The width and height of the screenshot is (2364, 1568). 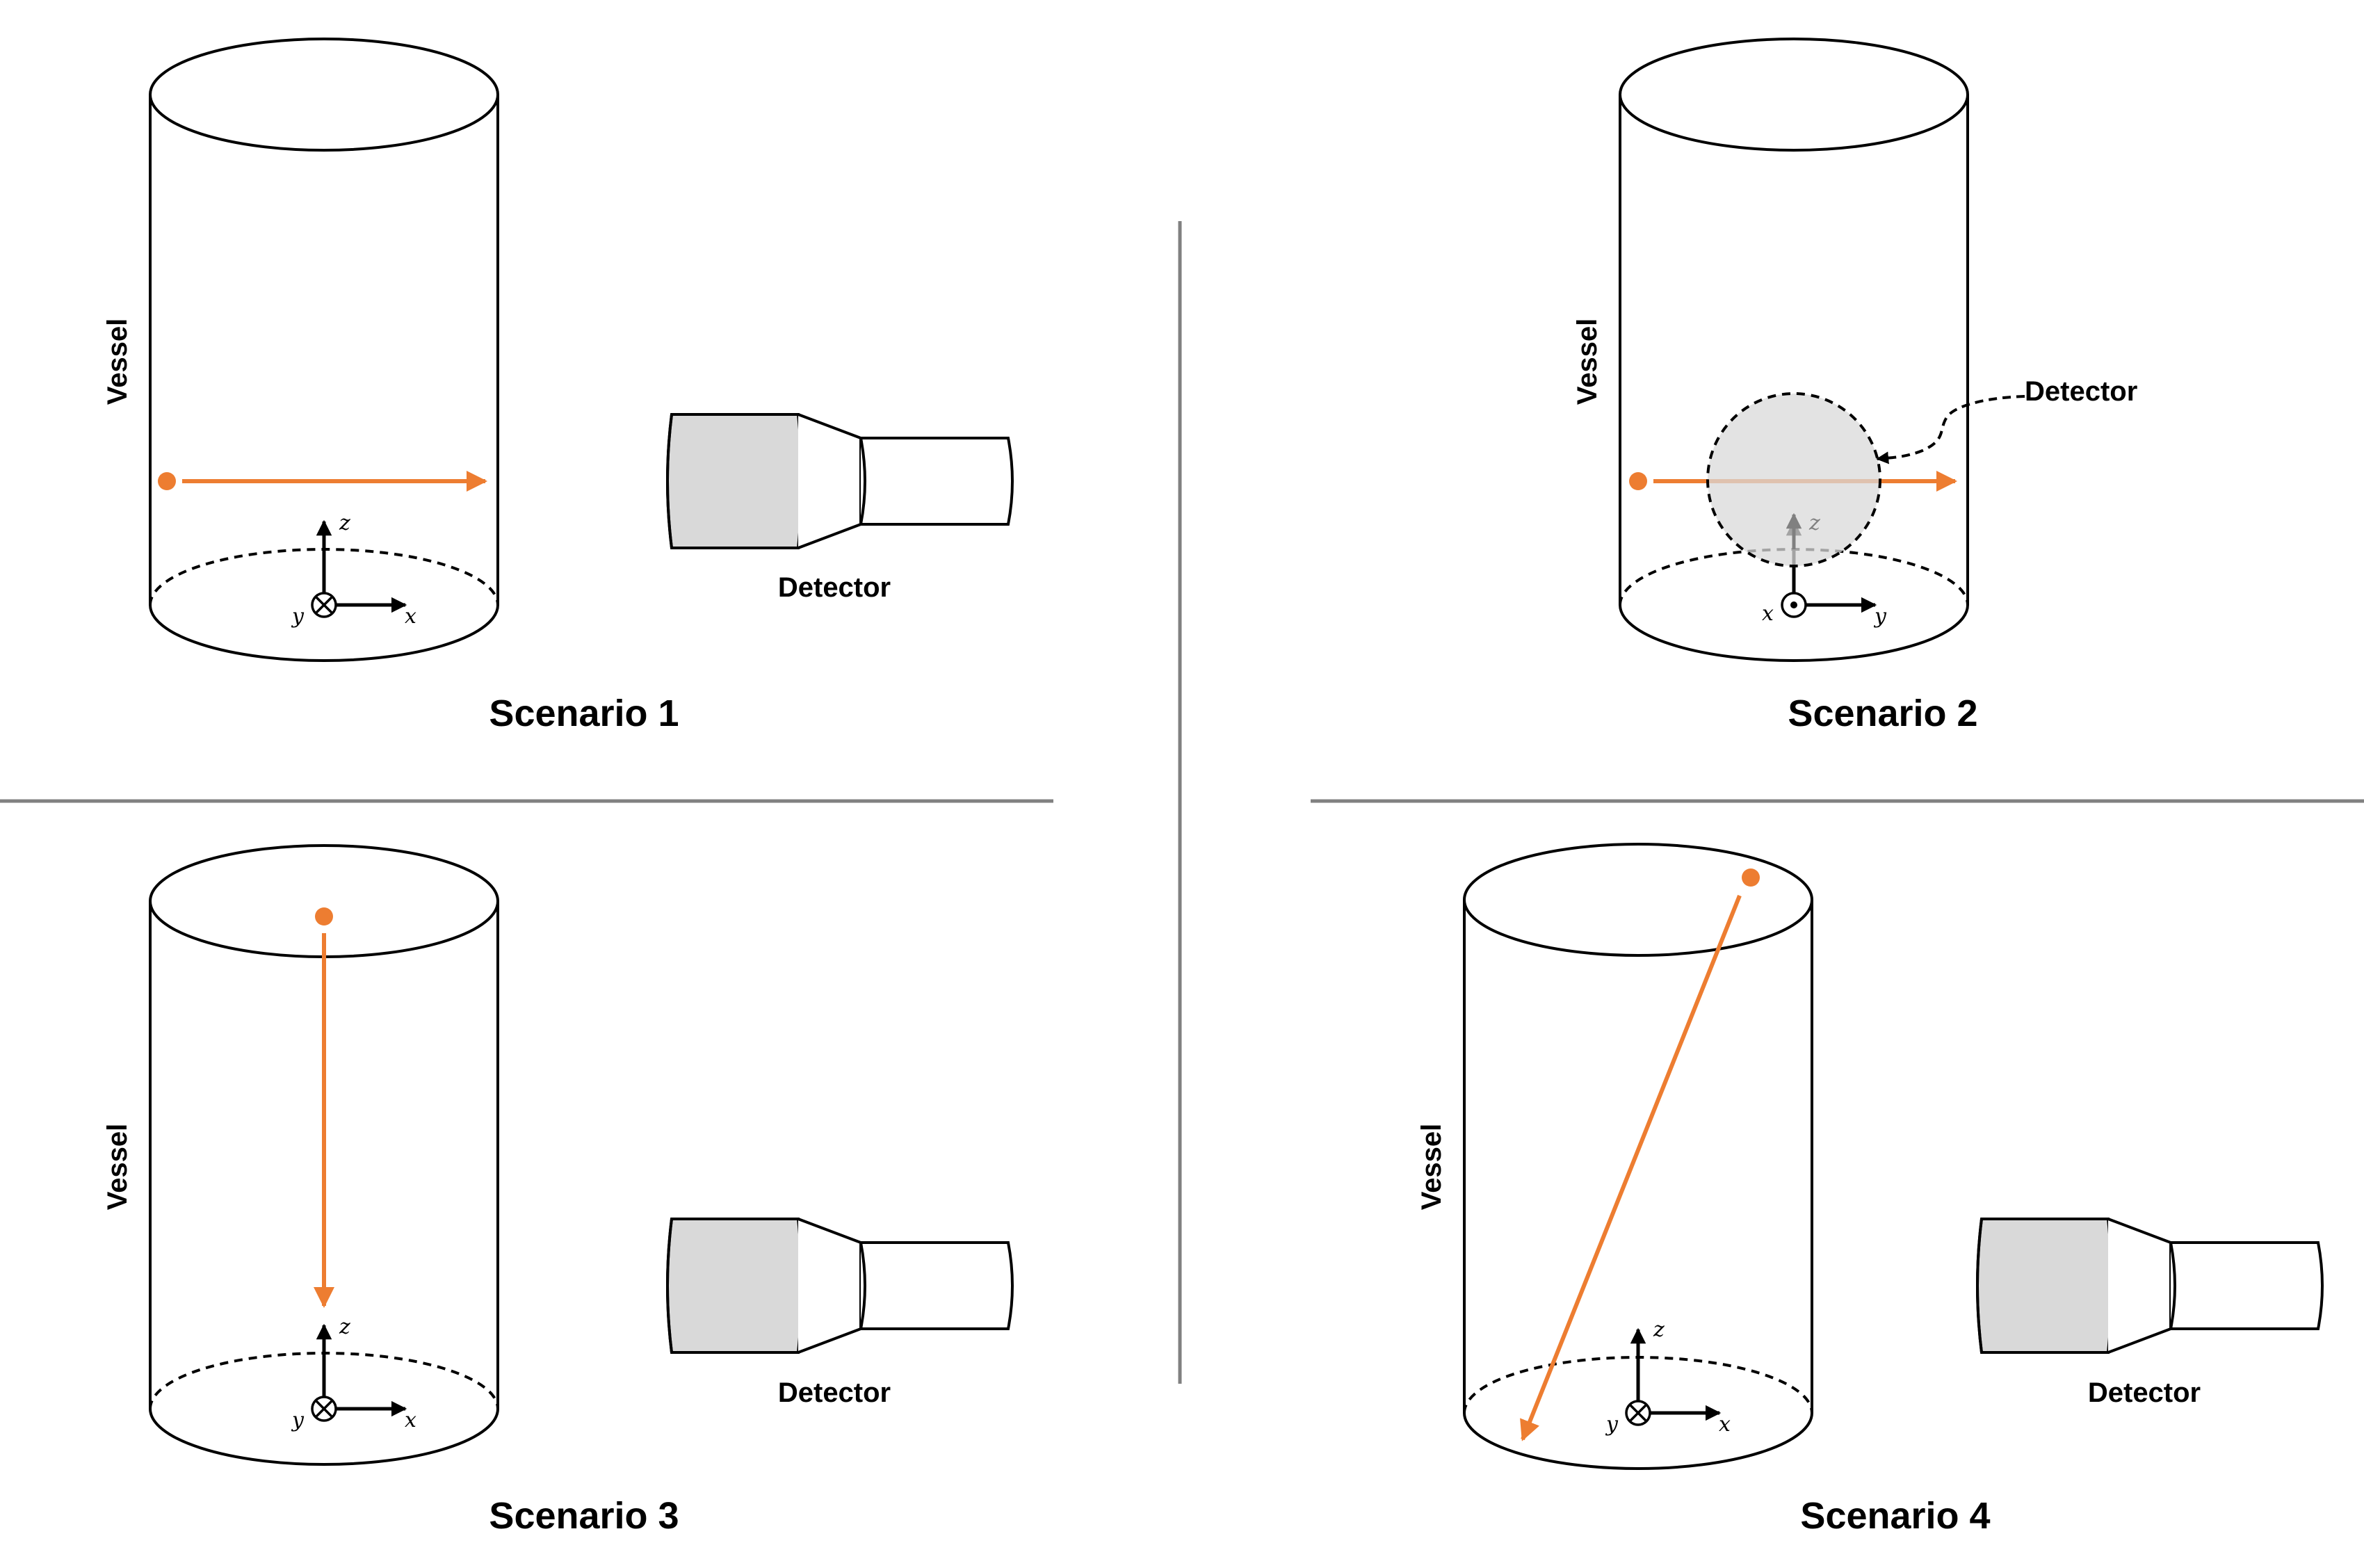 What do you see at coordinates (1824, 574) in the screenshot?
I see `axes: y x` at bounding box center [1824, 574].